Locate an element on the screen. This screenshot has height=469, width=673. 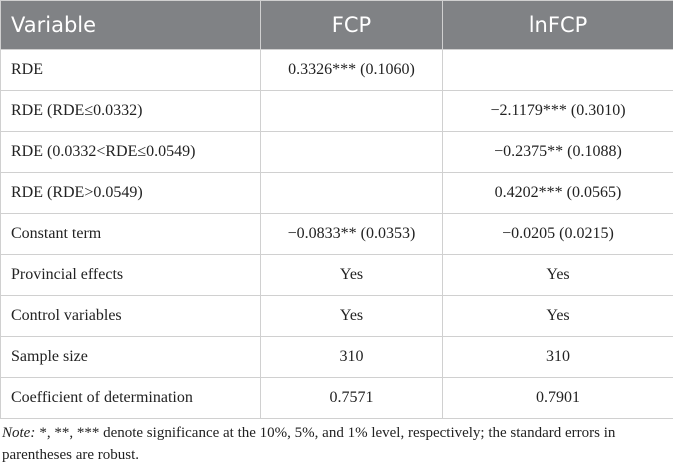
table-cell: 0.3326*** (0.1060) is located at coordinates (351, 70).